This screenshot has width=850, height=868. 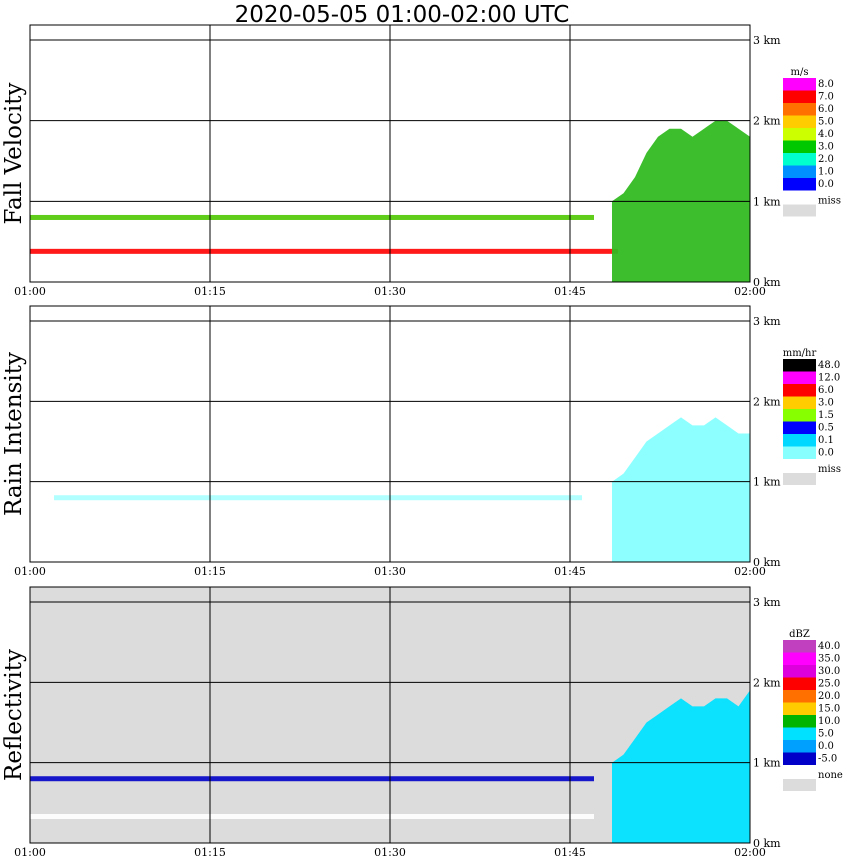 I want to click on legend-label: 6.0, so click(x=826, y=109).